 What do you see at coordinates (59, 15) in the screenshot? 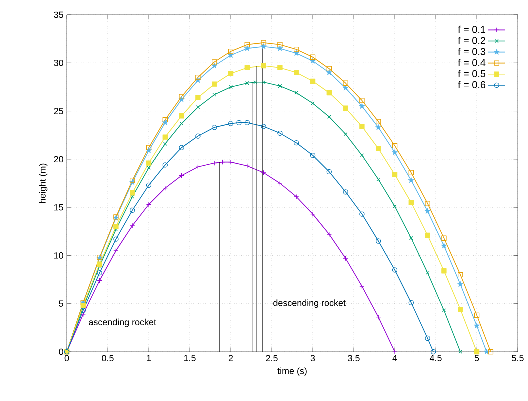
I see `y-tick-label: 35` at bounding box center [59, 15].